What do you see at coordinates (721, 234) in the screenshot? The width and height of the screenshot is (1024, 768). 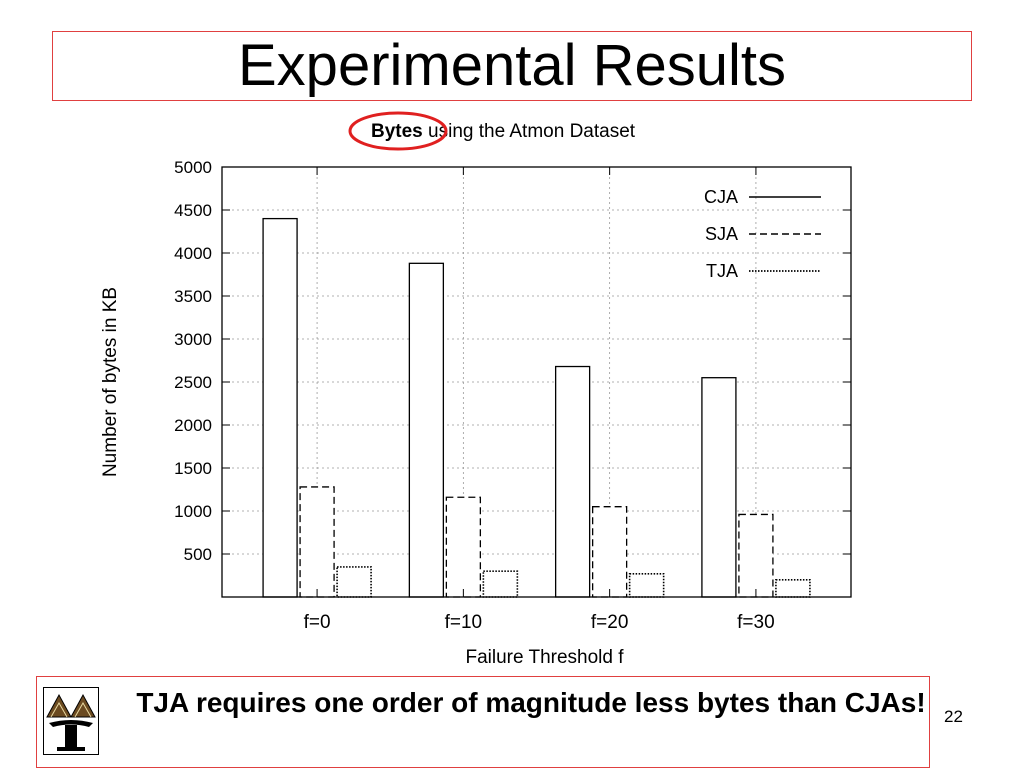 I see `legend-label-sja: SJA` at bounding box center [721, 234].